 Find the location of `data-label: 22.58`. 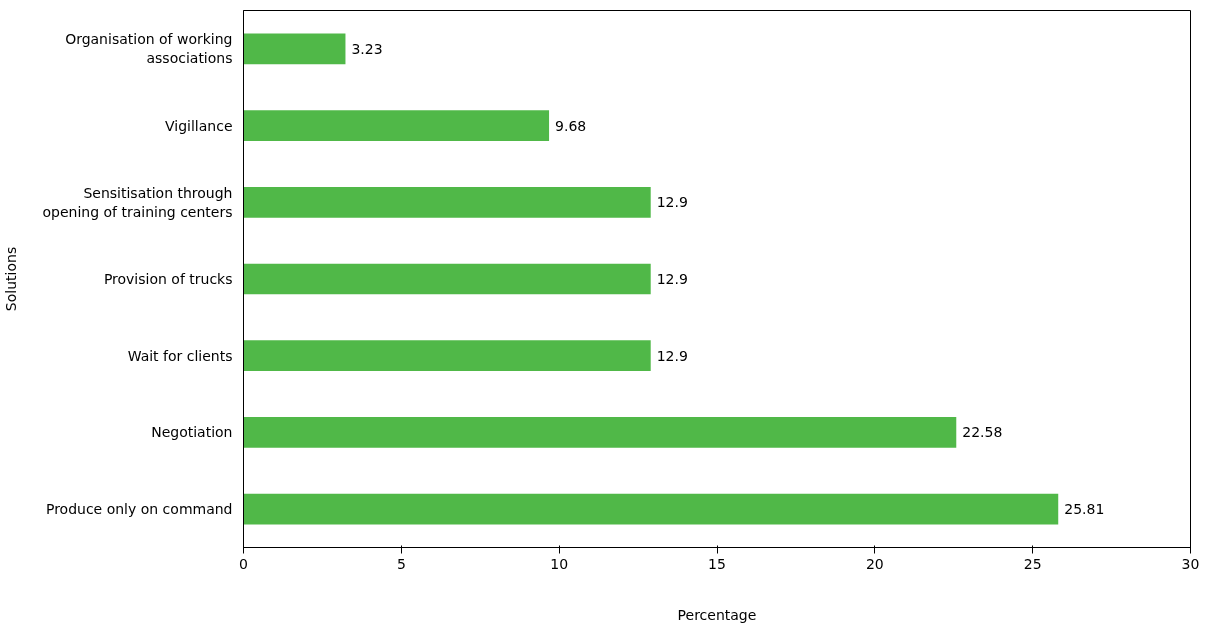

data-label: 22.58 is located at coordinates (982, 432).